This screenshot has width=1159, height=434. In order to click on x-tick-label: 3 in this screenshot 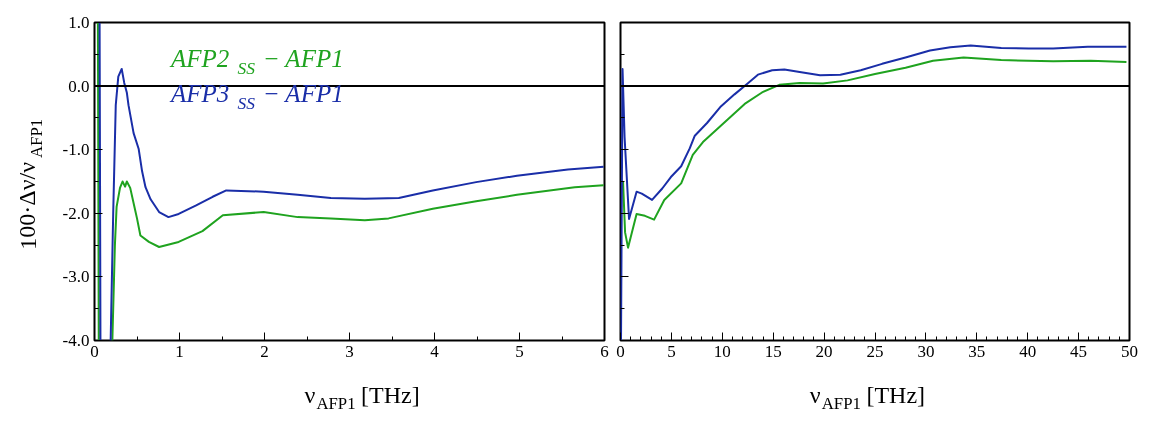, I will do `click(349, 351)`.